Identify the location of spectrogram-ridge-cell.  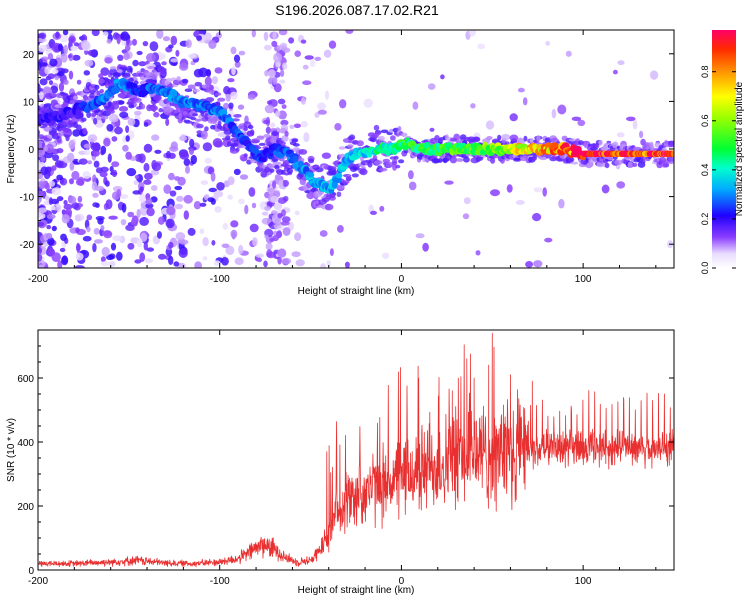
(310, 175).